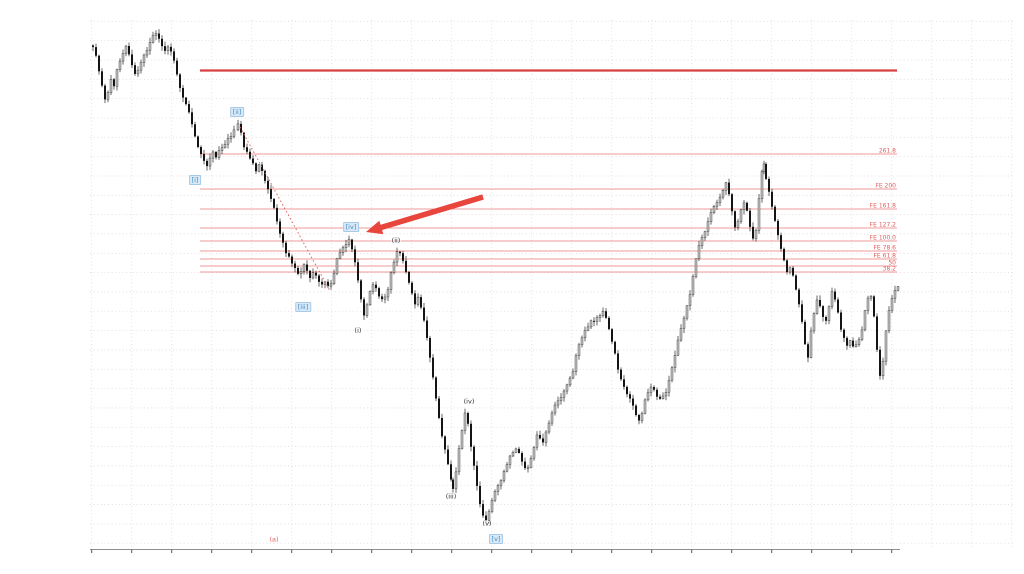 The width and height of the screenshot is (1024, 574). What do you see at coordinates (303, 307) in the screenshot?
I see `wave-label-iii: [iii]` at bounding box center [303, 307].